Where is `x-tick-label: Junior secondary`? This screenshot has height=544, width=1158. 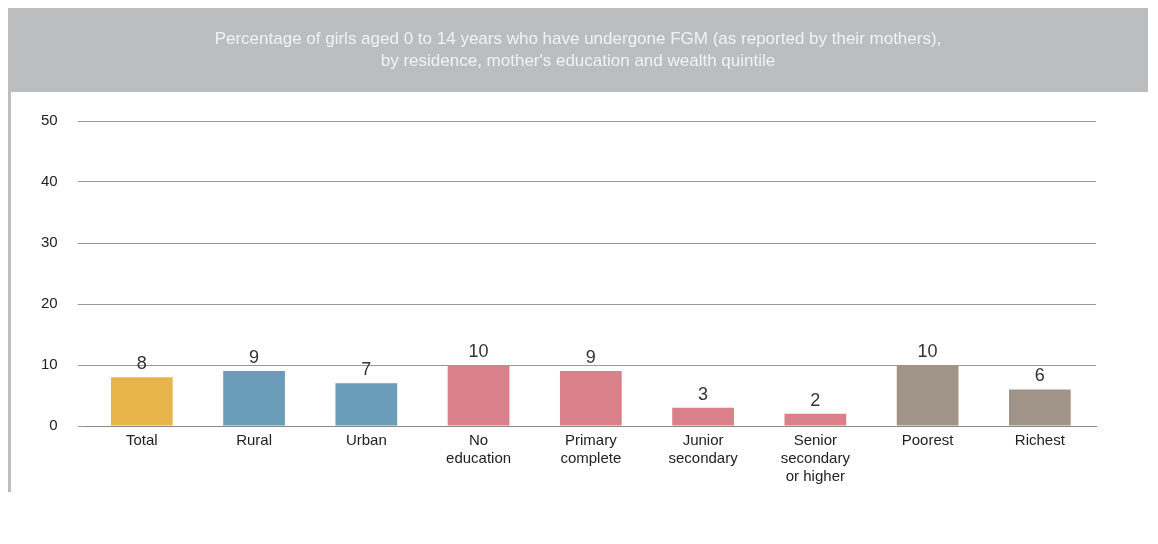
x-tick-label: Junior secondary is located at coordinates (703, 449).